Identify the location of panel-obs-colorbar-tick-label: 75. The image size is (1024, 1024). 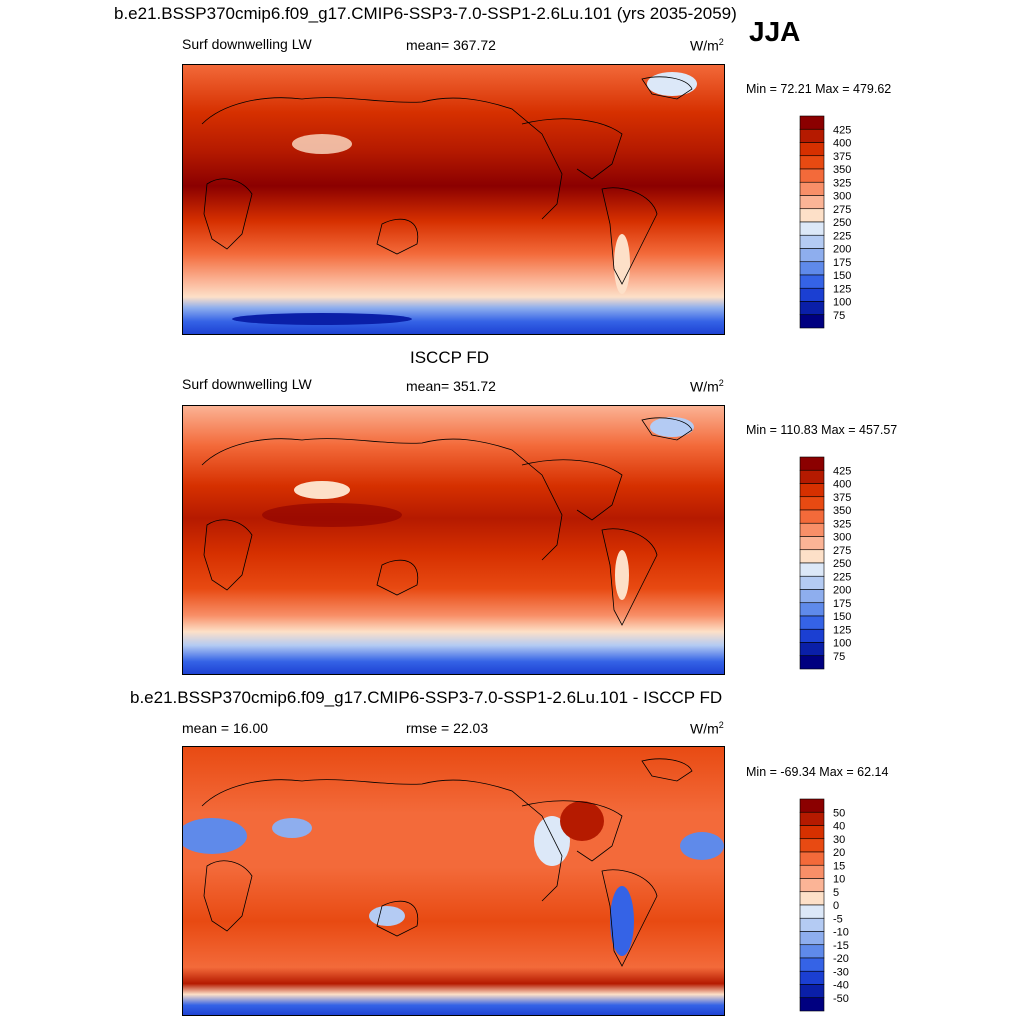
(839, 657).